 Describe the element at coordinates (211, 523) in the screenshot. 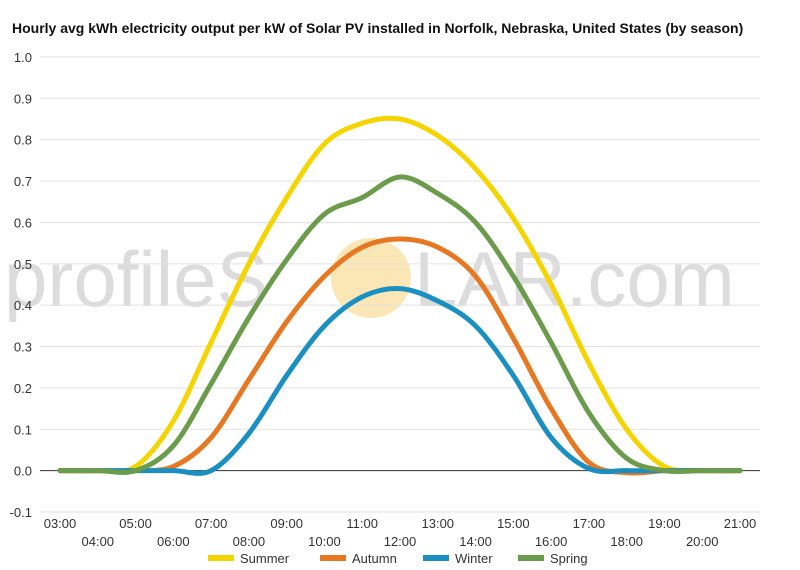

I see `x-tick-label: 07:00` at that location.